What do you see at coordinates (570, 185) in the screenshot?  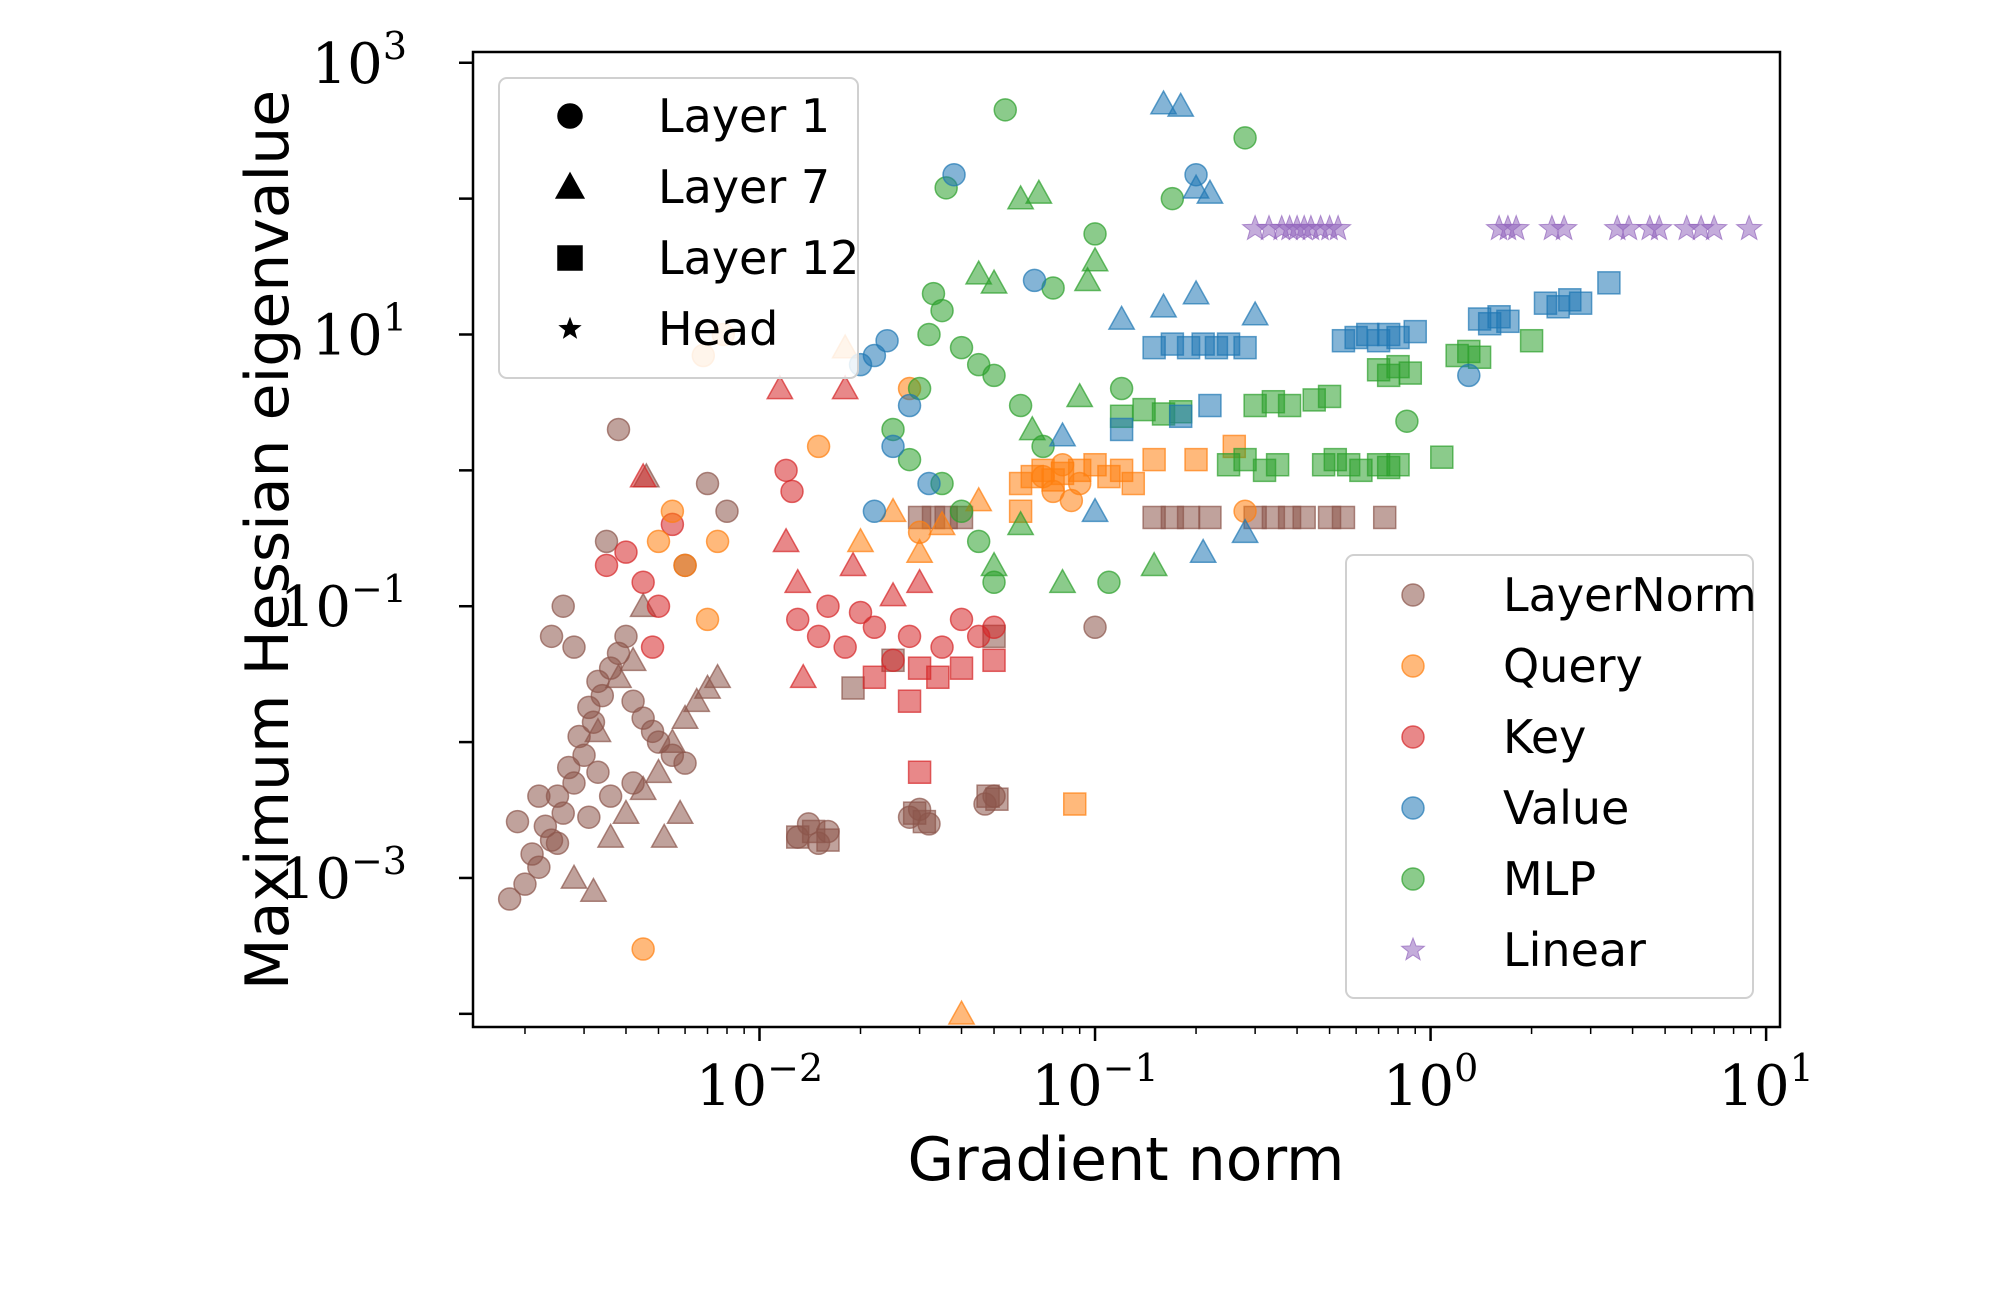 I see `legend-marker-triangle` at bounding box center [570, 185].